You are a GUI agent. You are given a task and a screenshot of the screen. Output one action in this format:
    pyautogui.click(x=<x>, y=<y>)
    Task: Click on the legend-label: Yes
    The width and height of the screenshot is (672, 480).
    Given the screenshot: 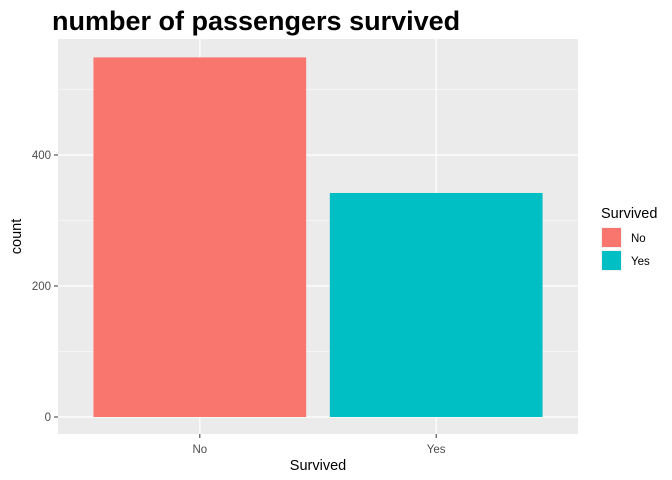 What is the action you would take?
    pyautogui.click(x=640, y=262)
    